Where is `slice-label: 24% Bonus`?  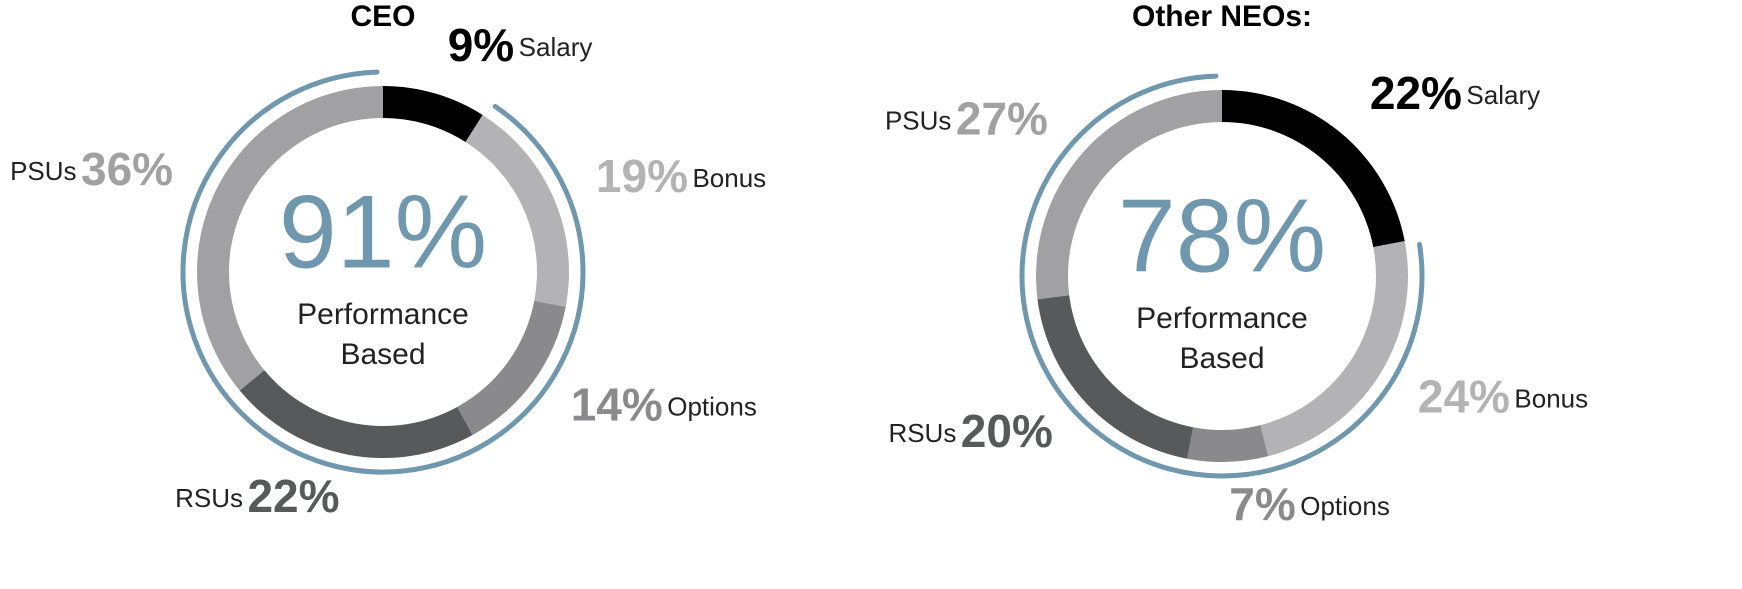
slice-label: 24% Bonus is located at coordinates (1503, 396).